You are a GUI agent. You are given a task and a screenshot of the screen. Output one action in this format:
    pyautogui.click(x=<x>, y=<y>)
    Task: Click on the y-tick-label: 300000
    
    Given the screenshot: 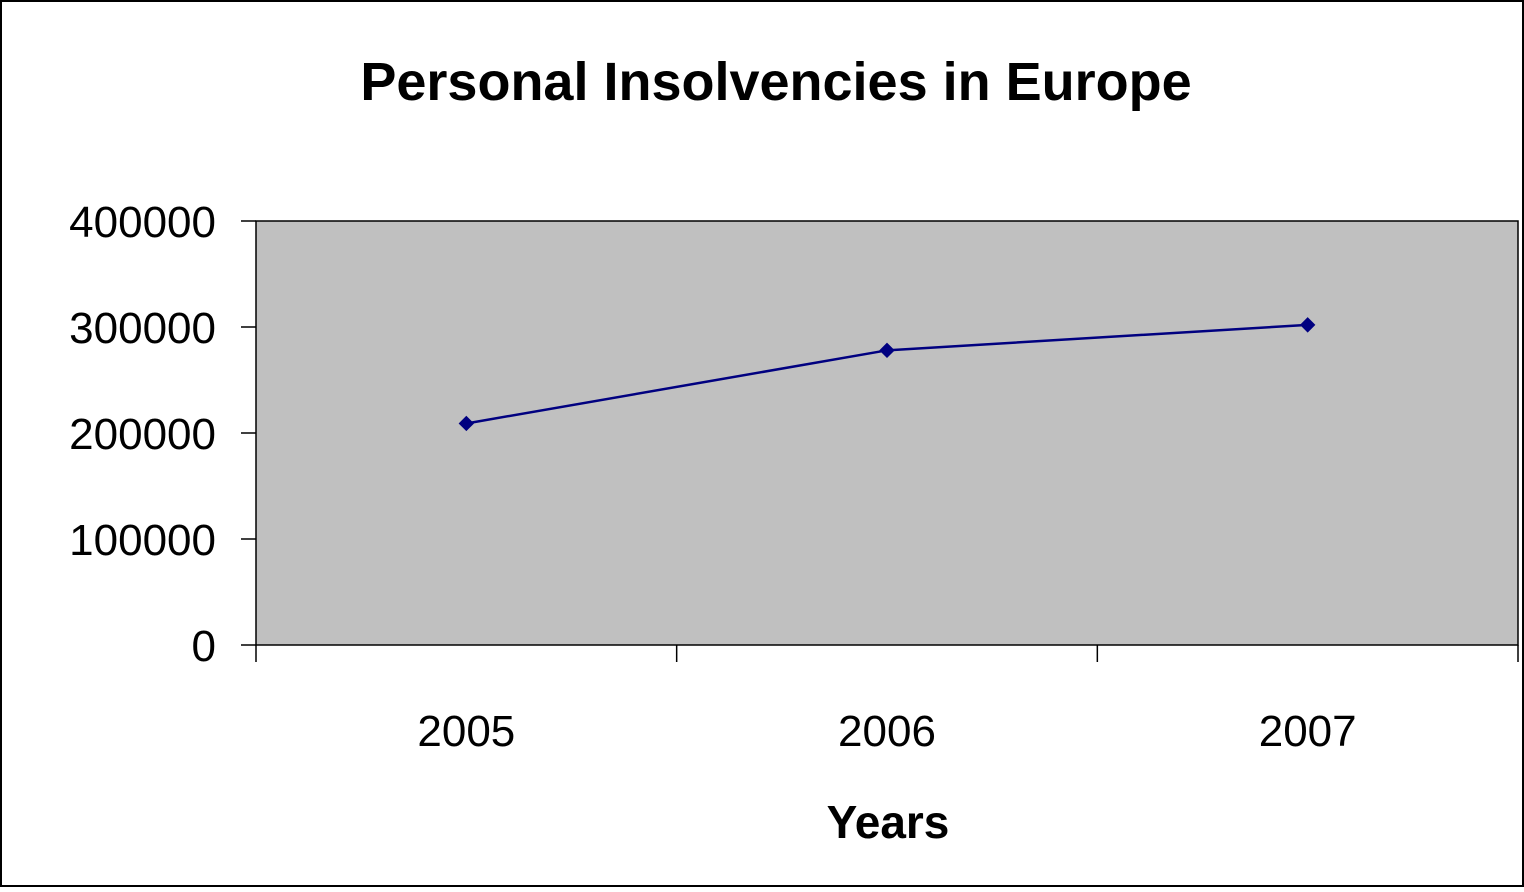 What is the action you would take?
    pyautogui.click(x=142, y=328)
    